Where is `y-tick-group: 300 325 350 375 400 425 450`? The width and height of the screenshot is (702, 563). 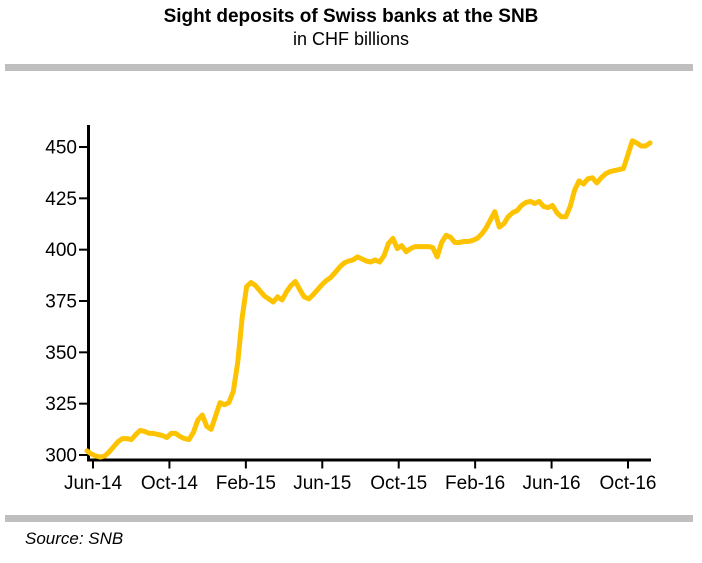
y-tick-group: 300 325 350 375 400 425 450 is located at coordinates (66, 302).